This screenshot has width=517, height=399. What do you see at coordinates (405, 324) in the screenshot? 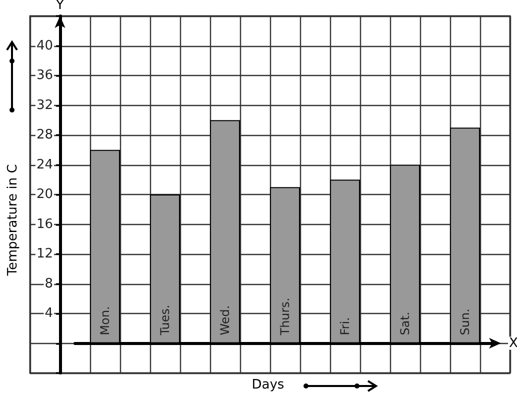
I see `x-tick-label: Sat.` at bounding box center [405, 324].